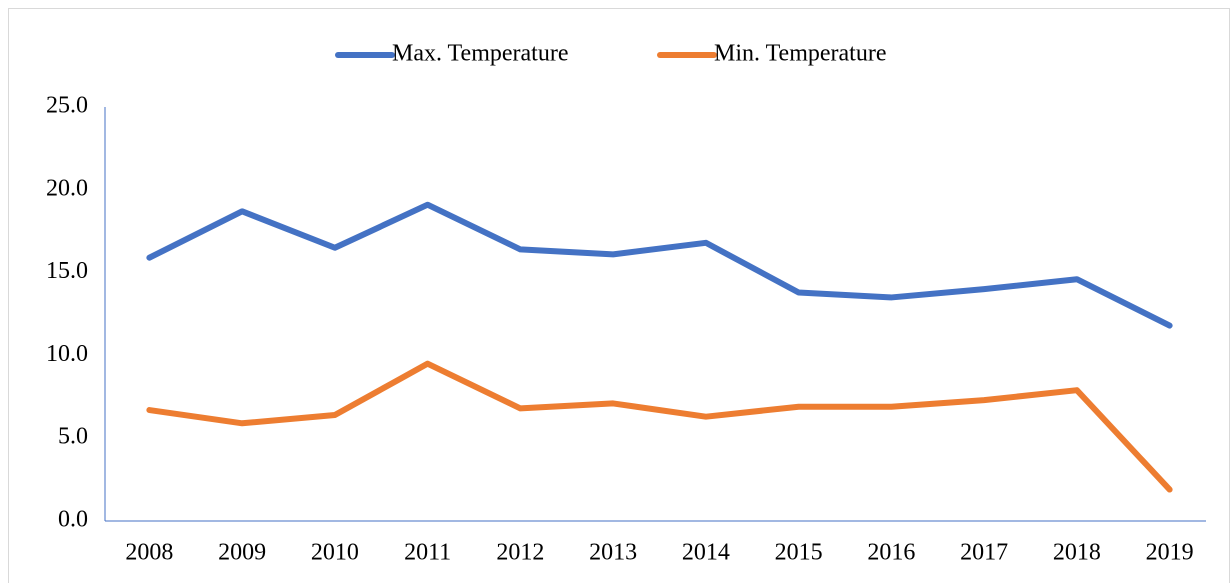 The width and height of the screenshot is (1232, 583). What do you see at coordinates (1077, 553) in the screenshot?
I see `x-tick-label: 2018` at bounding box center [1077, 553].